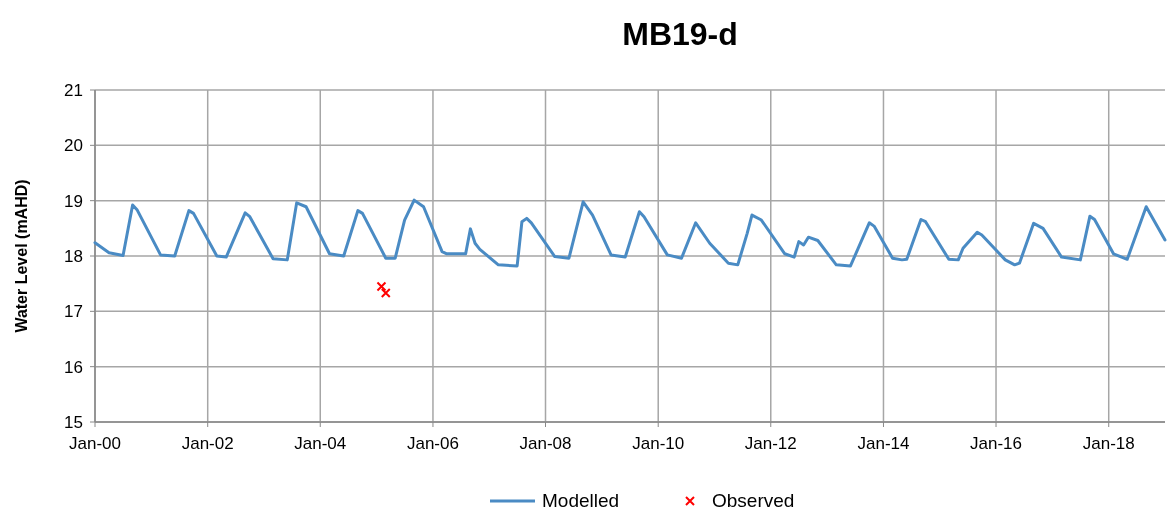 The height and width of the screenshot is (517, 1169). What do you see at coordinates (753, 500) in the screenshot?
I see `legend-label: Observed` at bounding box center [753, 500].